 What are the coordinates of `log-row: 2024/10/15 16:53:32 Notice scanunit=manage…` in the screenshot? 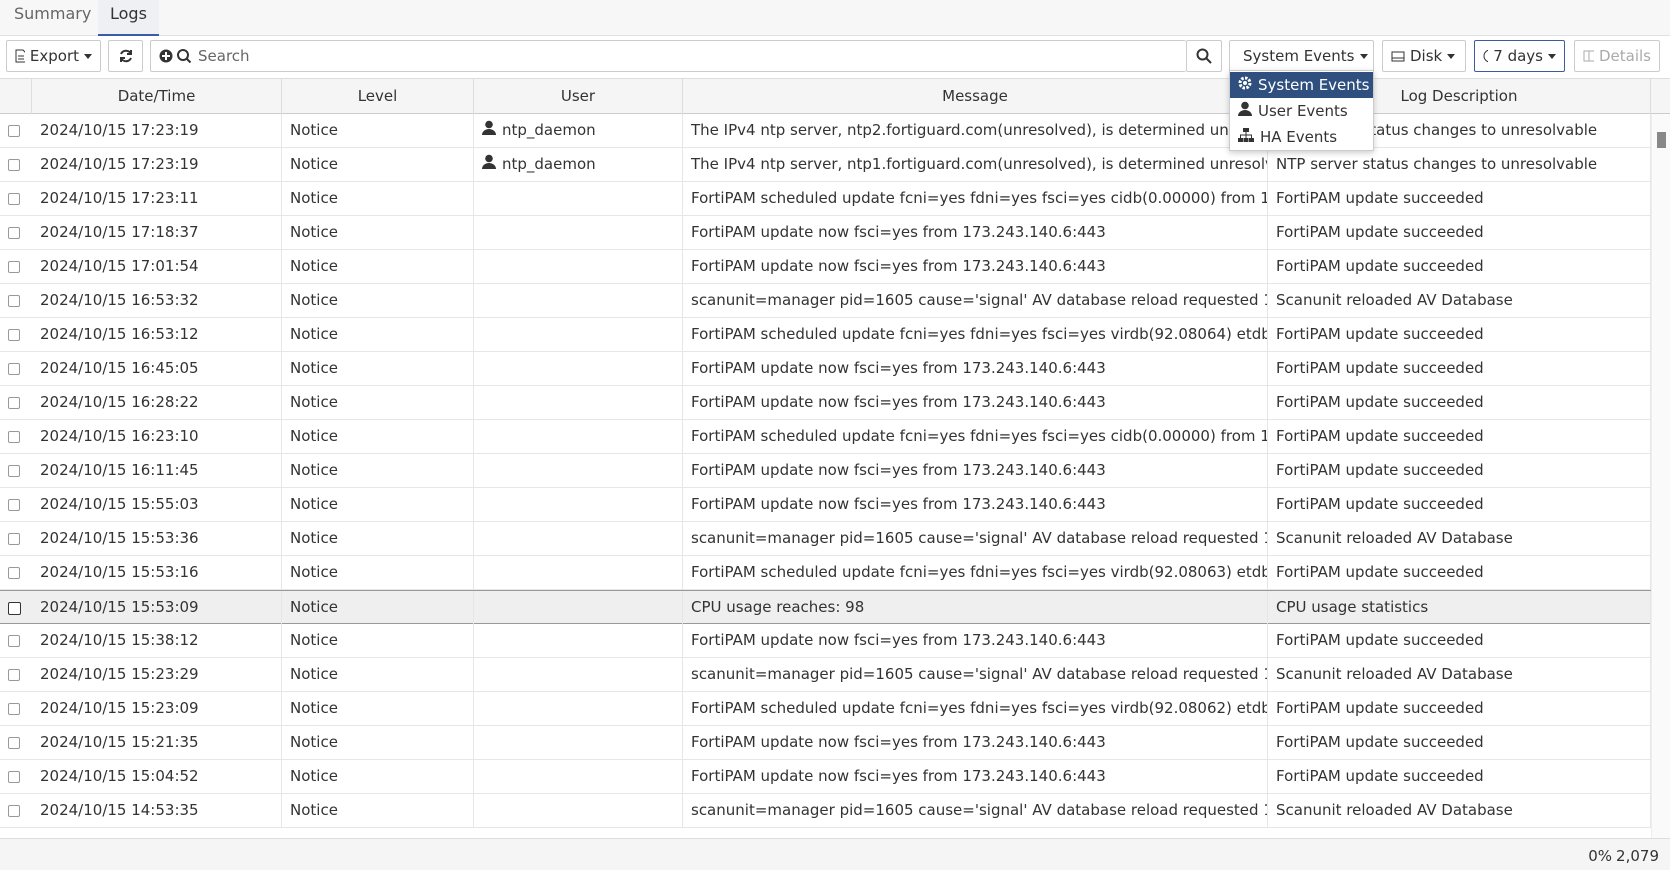 It's located at (825, 301).